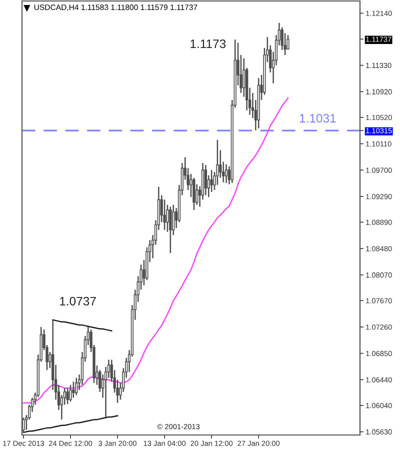 The image size is (400, 450). What do you see at coordinates (78, 301) in the screenshot?
I see `annotation: 1.0737` at bounding box center [78, 301].